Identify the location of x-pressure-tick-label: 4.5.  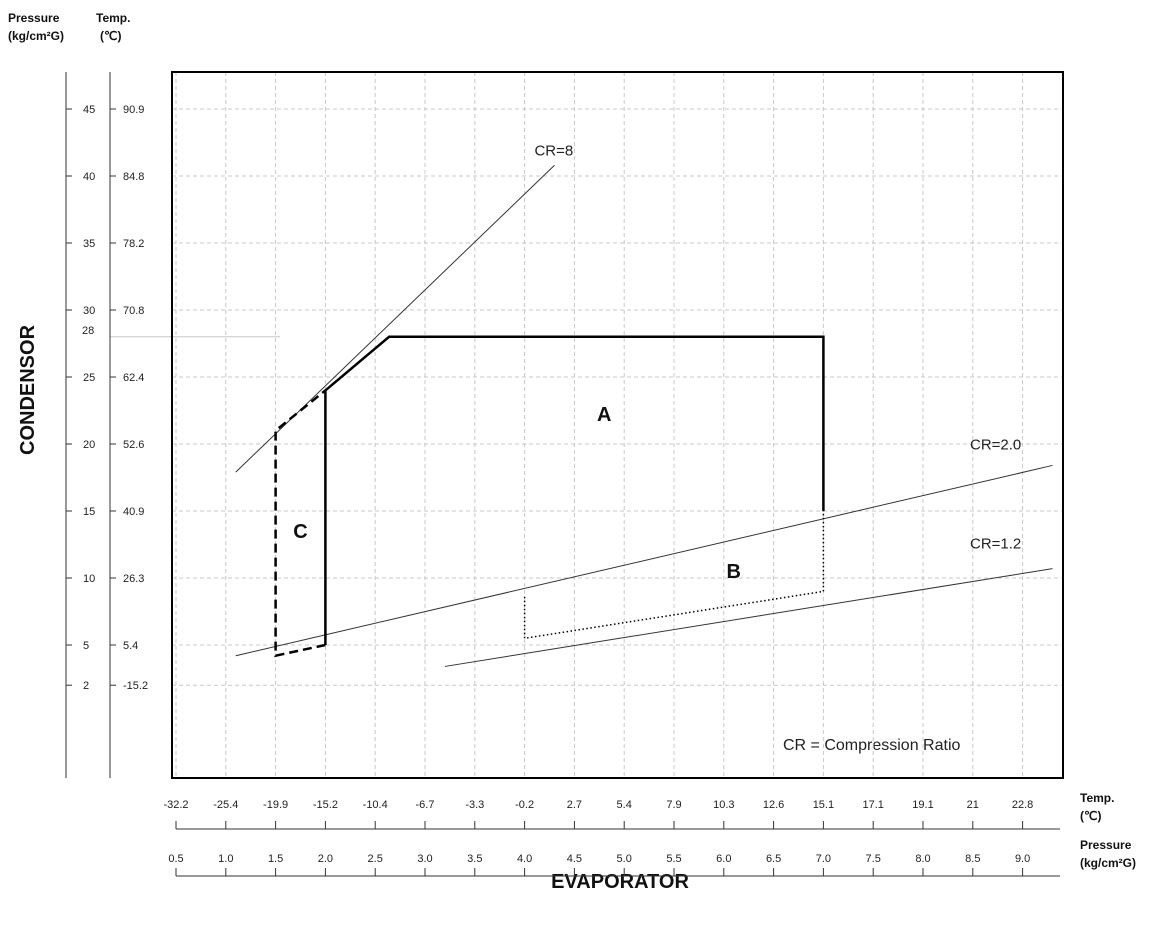
(574, 859).